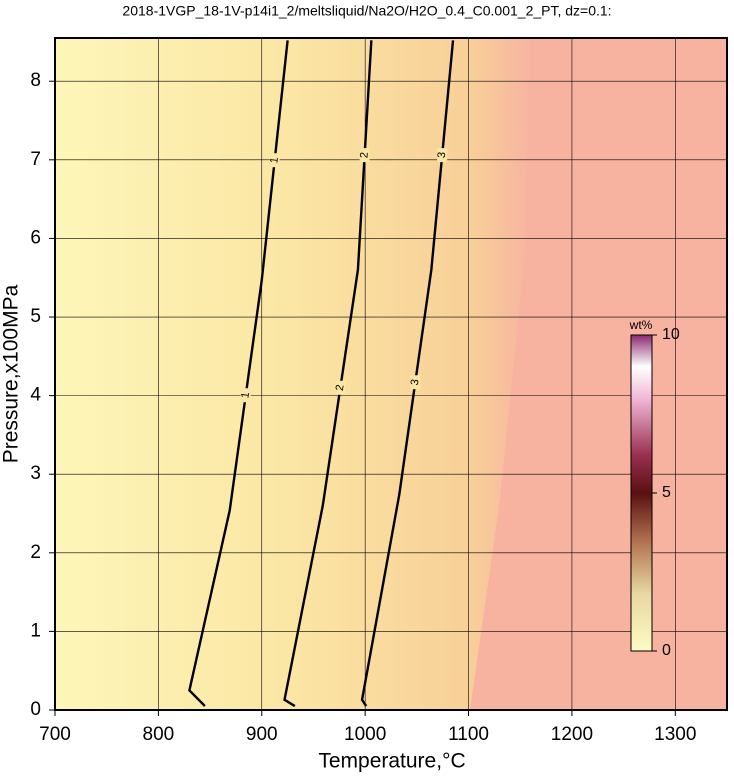 Image resolution: width=734 pixels, height=776 pixels. What do you see at coordinates (35, 159) in the screenshot?
I see `y-tick-label: 7` at bounding box center [35, 159].